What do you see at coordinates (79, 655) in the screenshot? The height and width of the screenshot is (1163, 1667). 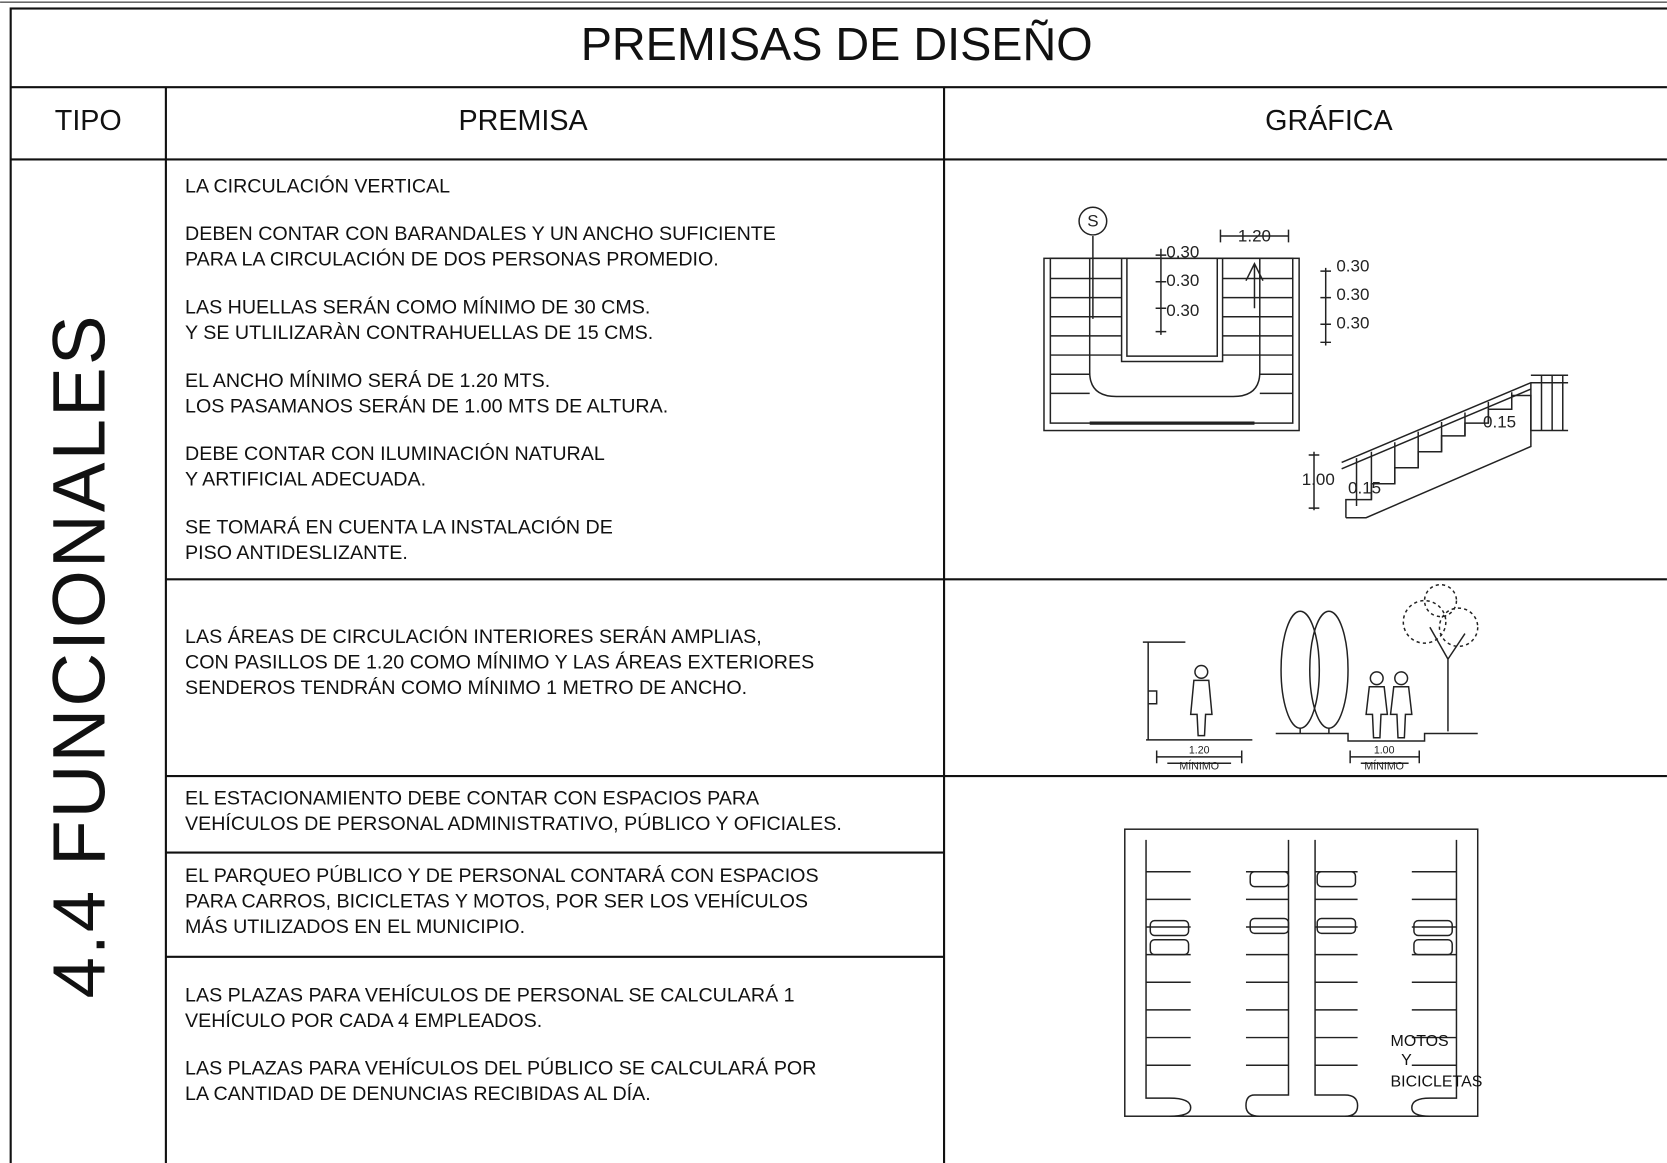 I see `type-label: 4.4 FUNCIONALES` at bounding box center [79, 655].